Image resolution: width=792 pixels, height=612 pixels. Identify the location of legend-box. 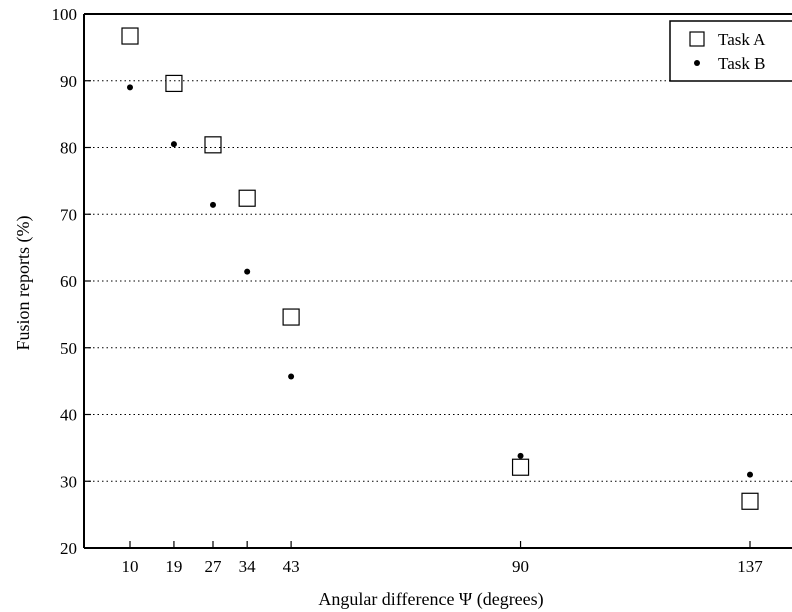
(730, 51).